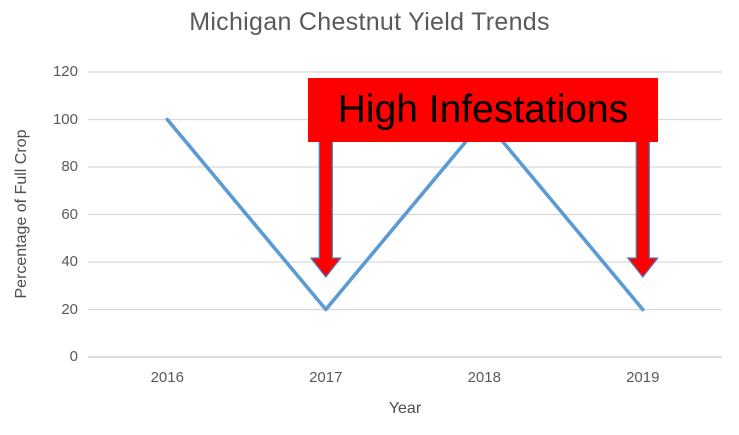 This screenshot has height=435, width=739. What do you see at coordinates (73, 356) in the screenshot?
I see `y-tick-label-0: 0` at bounding box center [73, 356].